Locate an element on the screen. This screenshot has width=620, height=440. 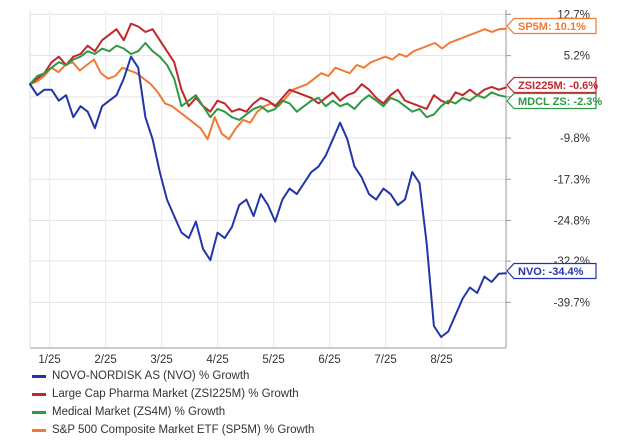
x-tick-label: 5/25 is located at coordinates (273, 360).